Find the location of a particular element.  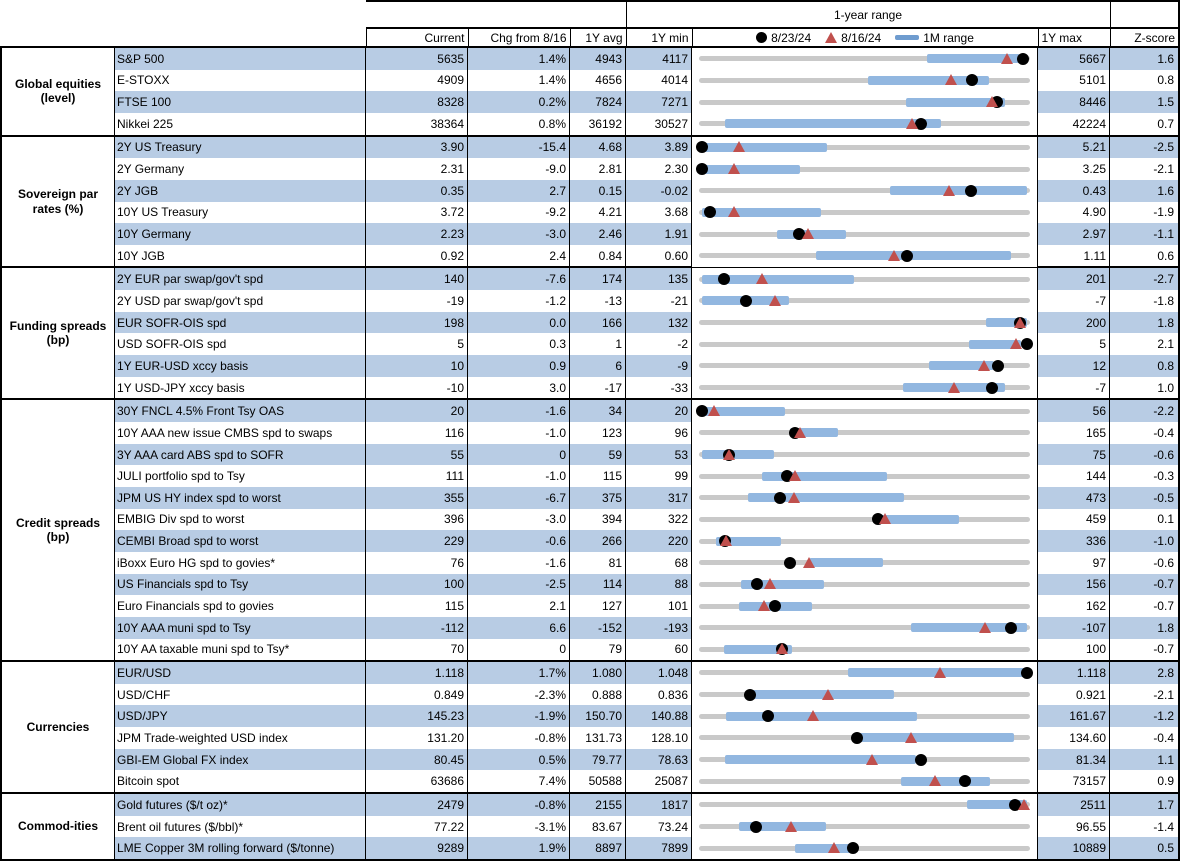

cell-current: 2.31 is located at coordinates (417, 169).